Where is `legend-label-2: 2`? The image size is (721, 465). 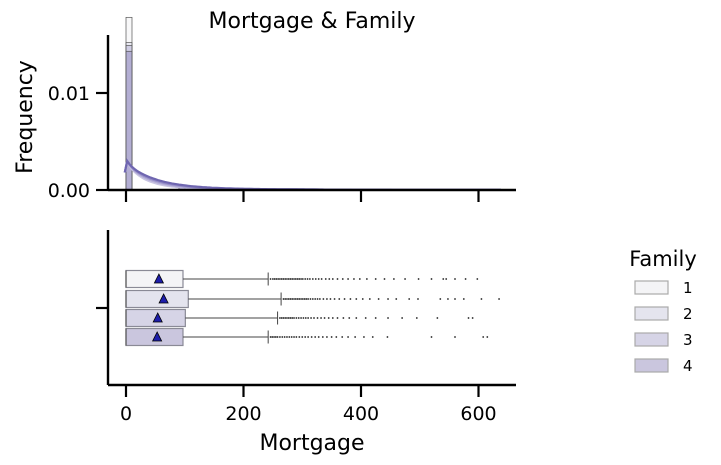
legend-label-2: 2 is located at coordinates (688, 314).